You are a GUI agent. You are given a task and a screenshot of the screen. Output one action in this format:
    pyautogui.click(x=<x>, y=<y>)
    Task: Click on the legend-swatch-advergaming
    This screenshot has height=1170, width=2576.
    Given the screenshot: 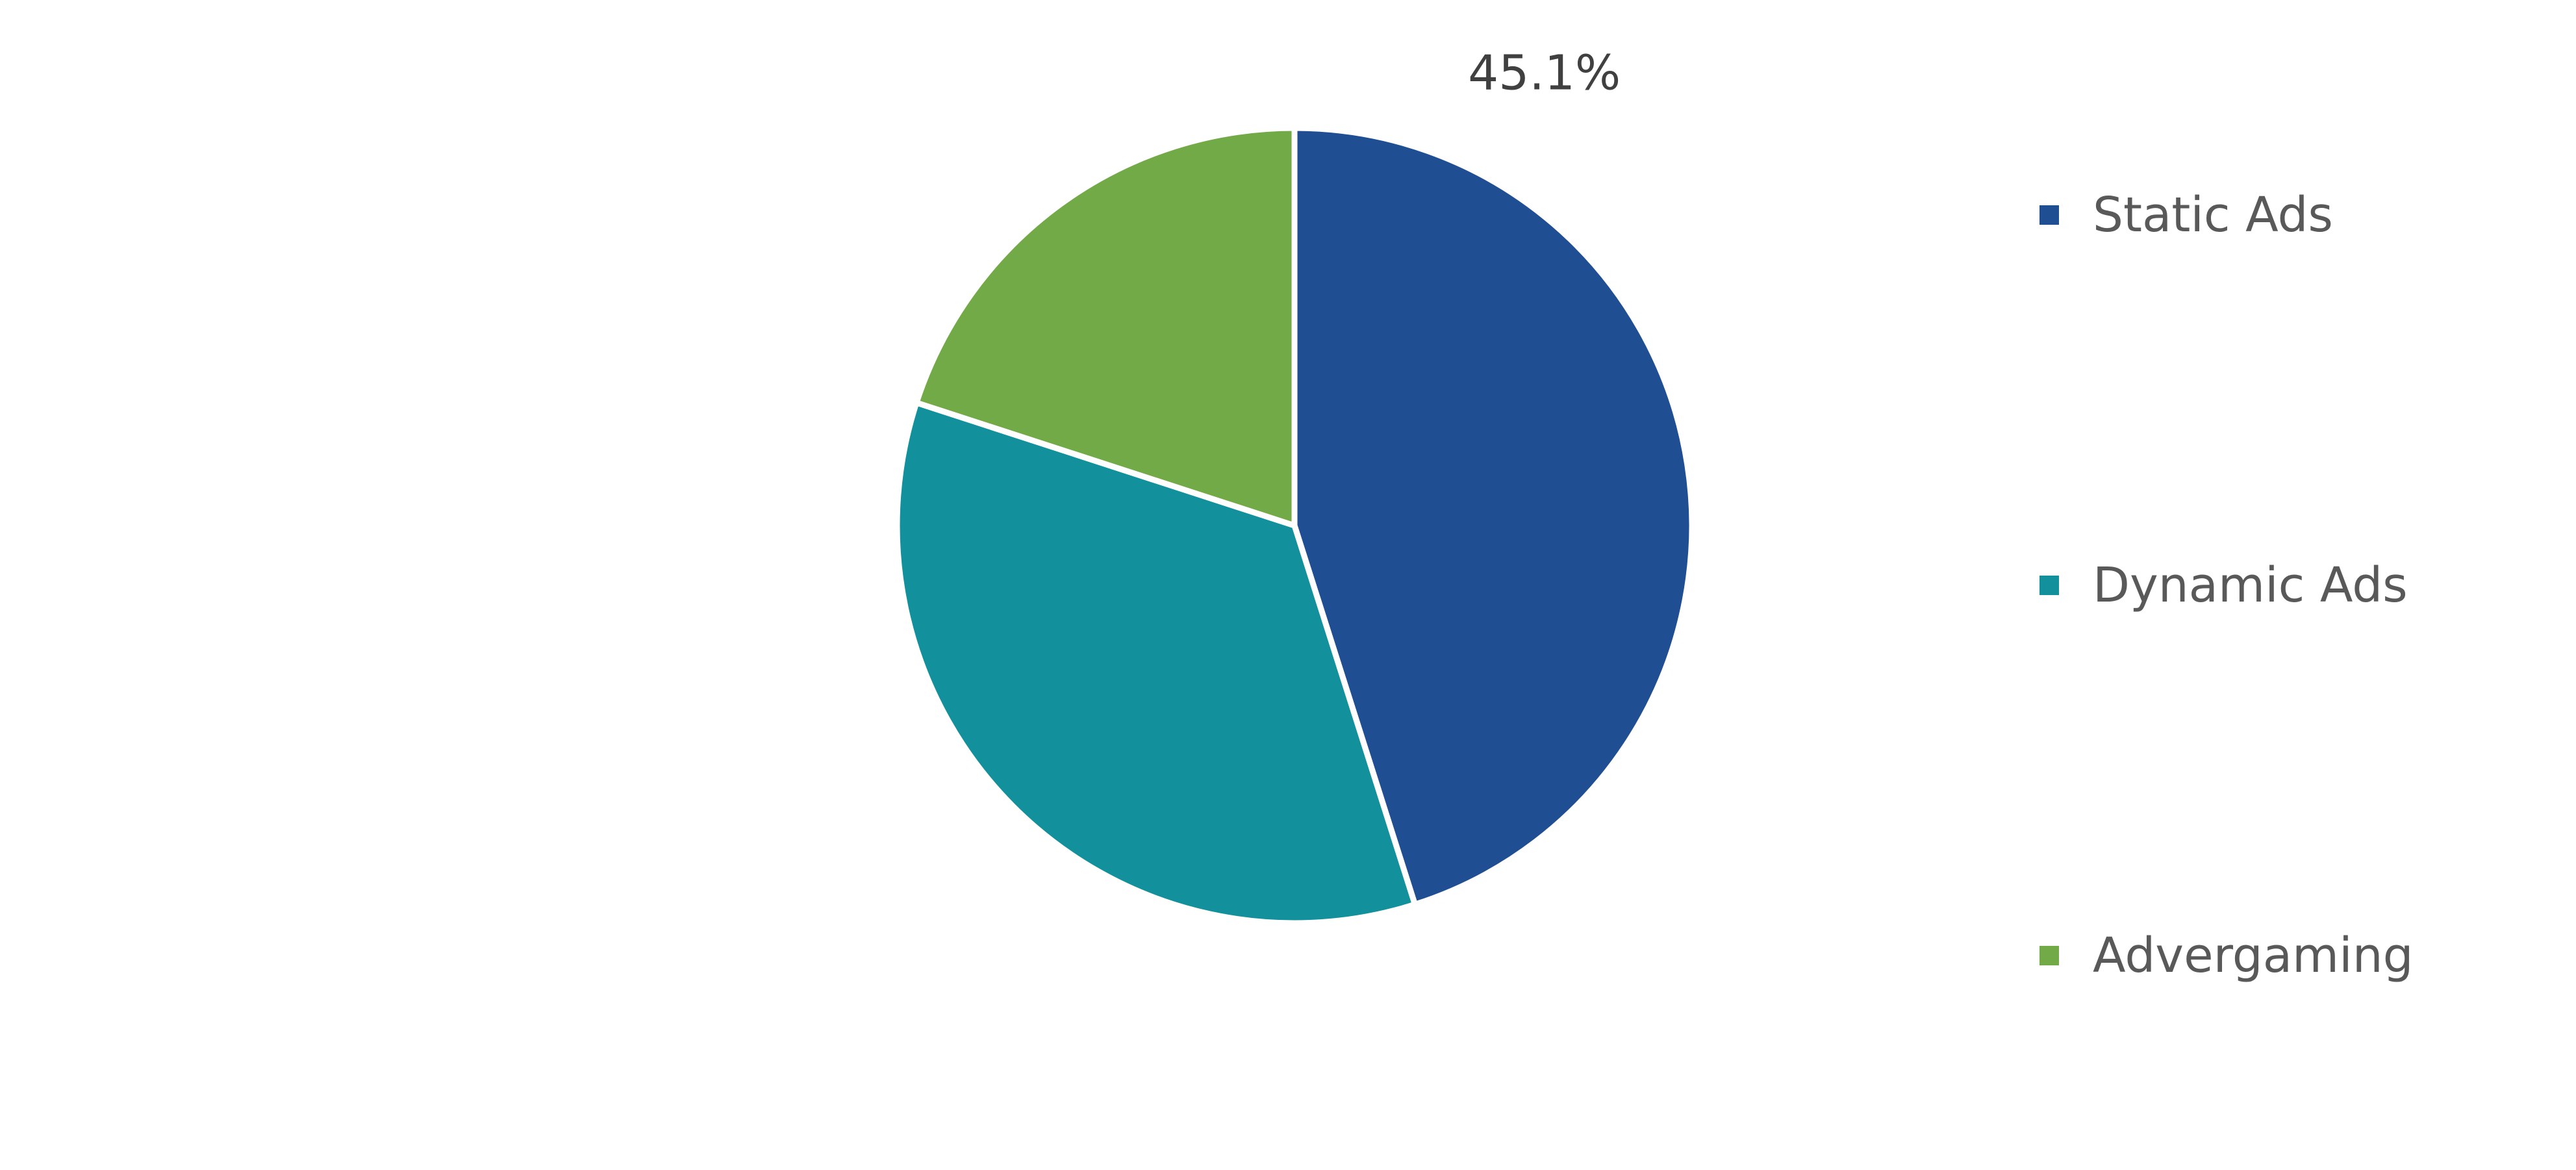 What is the action you would take?
    pyautogui.click(x=2049, y=956)
    